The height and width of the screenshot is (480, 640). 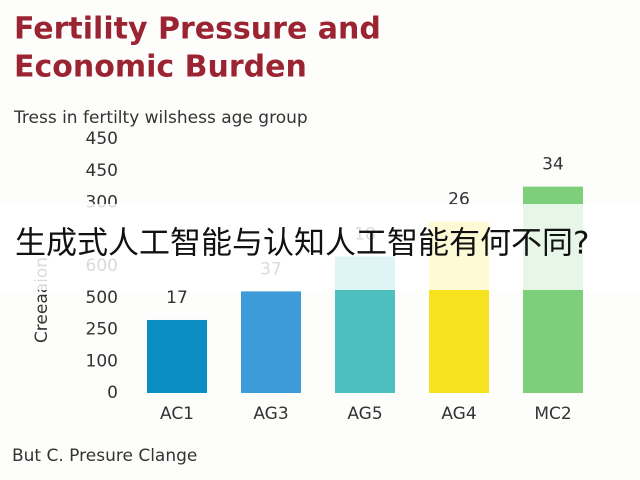 I want to click on subtitle: Tress in fertilty wilshess age group, so click(x=160, y=118).